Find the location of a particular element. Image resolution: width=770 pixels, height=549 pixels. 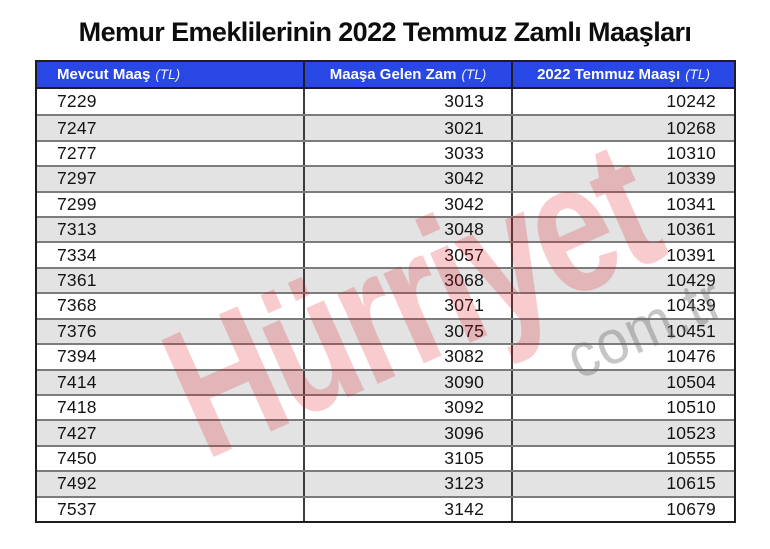

cell-raise-amount: 3092 is located at coordinates (409, 407).